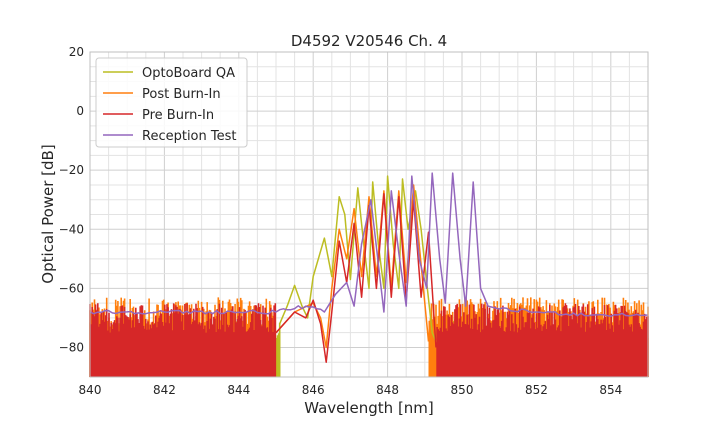 This screenshot has height=436, width=720. What do you see at coordinates (188, 73) in the screenshot?
I see `legend-label: OptoBoard QA` at bounding box center [188, 73].